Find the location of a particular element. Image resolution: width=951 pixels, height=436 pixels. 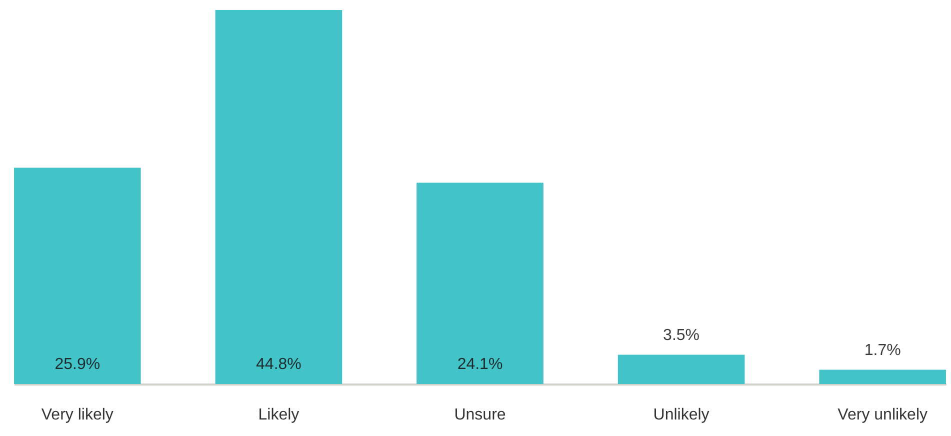

x-tick-label: Unlikely is located at coordinates (681, 415).